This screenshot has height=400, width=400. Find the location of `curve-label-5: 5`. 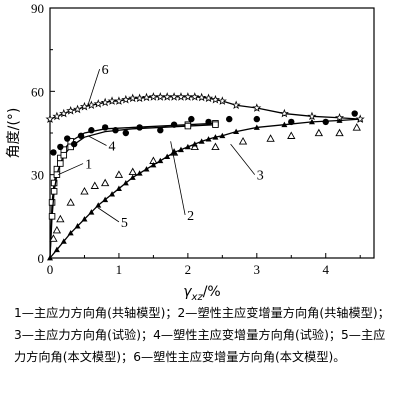

curve-label-5: 5 is located at coordinates (124, 223).